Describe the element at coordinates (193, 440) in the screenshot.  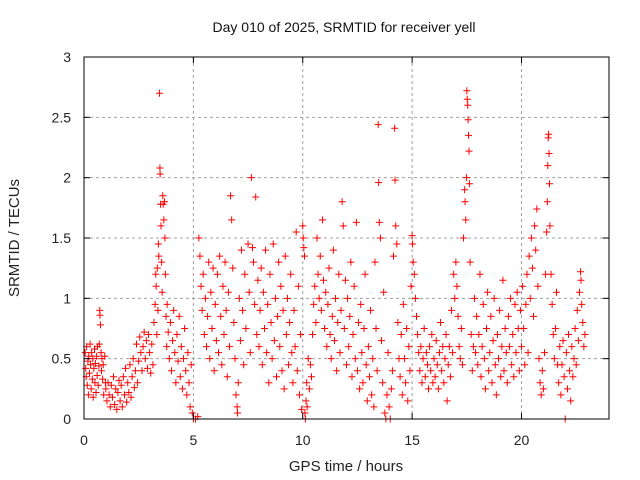
I see `x-tick-label: 5` at that location.